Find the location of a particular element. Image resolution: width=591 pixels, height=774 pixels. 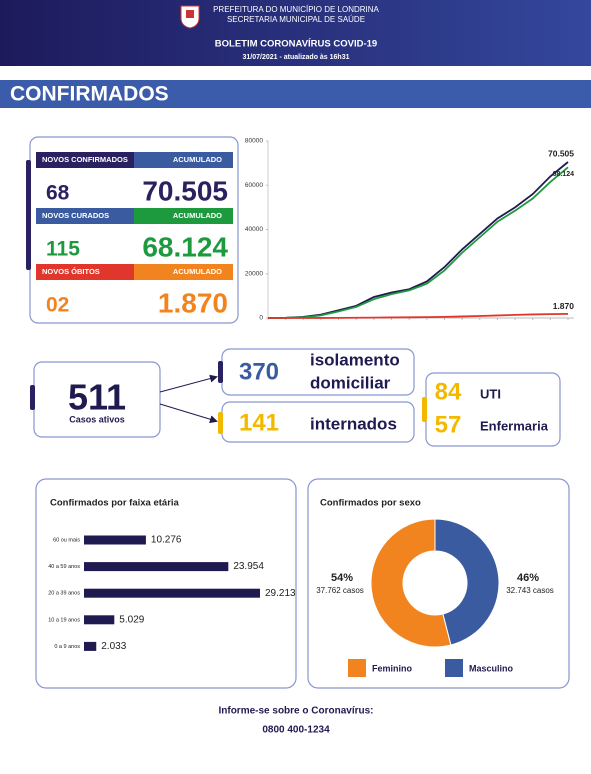

category-label: 40 a 59 anos is located at coordinates (64, 567).